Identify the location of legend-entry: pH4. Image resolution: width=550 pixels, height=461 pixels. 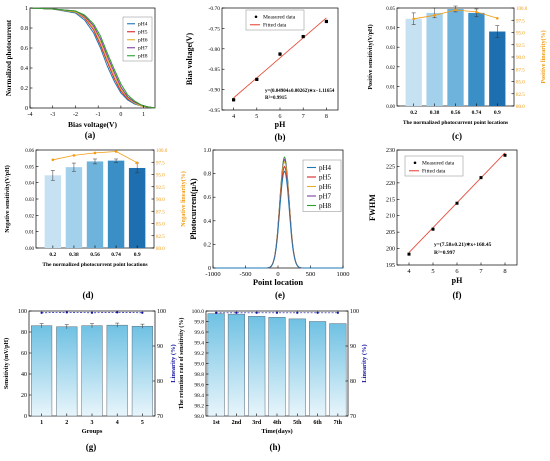
(143, 25).